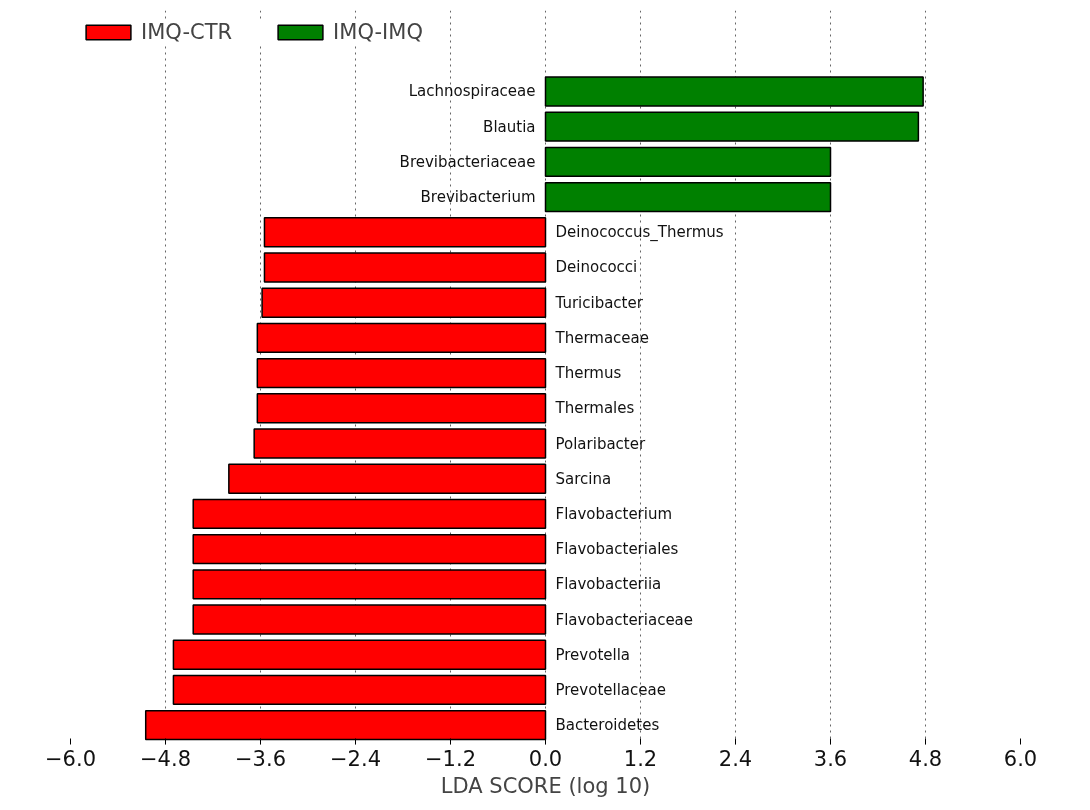 This screenshot has height=810, width=1090. What do you see at coordinates (596, 267) in the screenshot?
I see `y-tick-label: Deinococci` at bounding box center [596, 267].